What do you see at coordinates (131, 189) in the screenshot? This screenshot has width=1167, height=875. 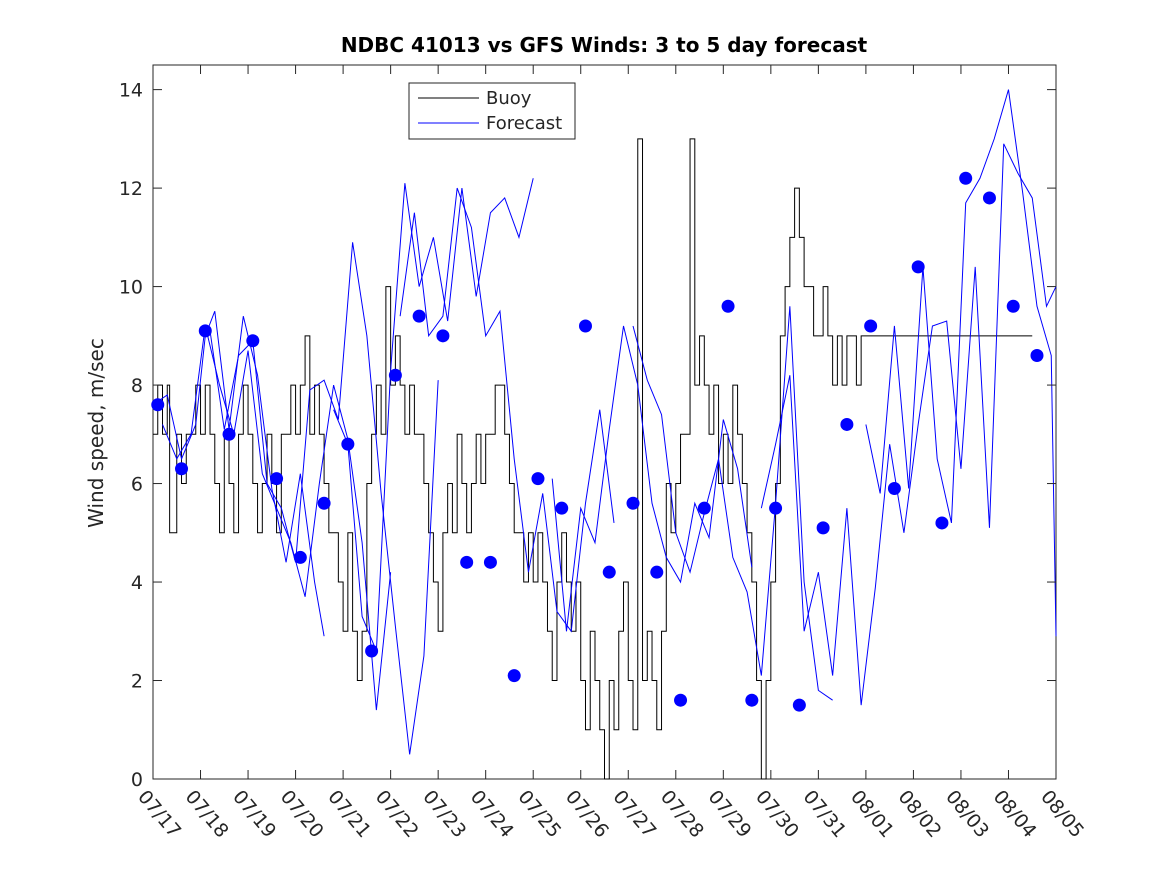 I see `y-tick-label: 12` at bounding box center [131, 189].